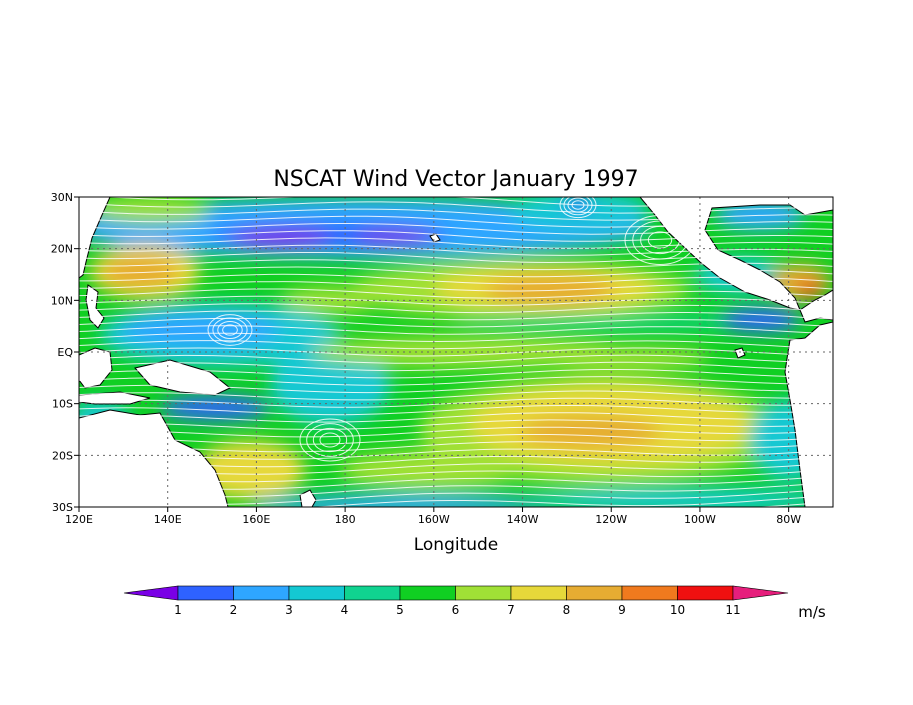  What do you see at coordinates (65, 352) in the screenshot?
I see `y-axis: 30N 20N 10N EQ 10S 20S 30S` at bounding box center [65, 352].